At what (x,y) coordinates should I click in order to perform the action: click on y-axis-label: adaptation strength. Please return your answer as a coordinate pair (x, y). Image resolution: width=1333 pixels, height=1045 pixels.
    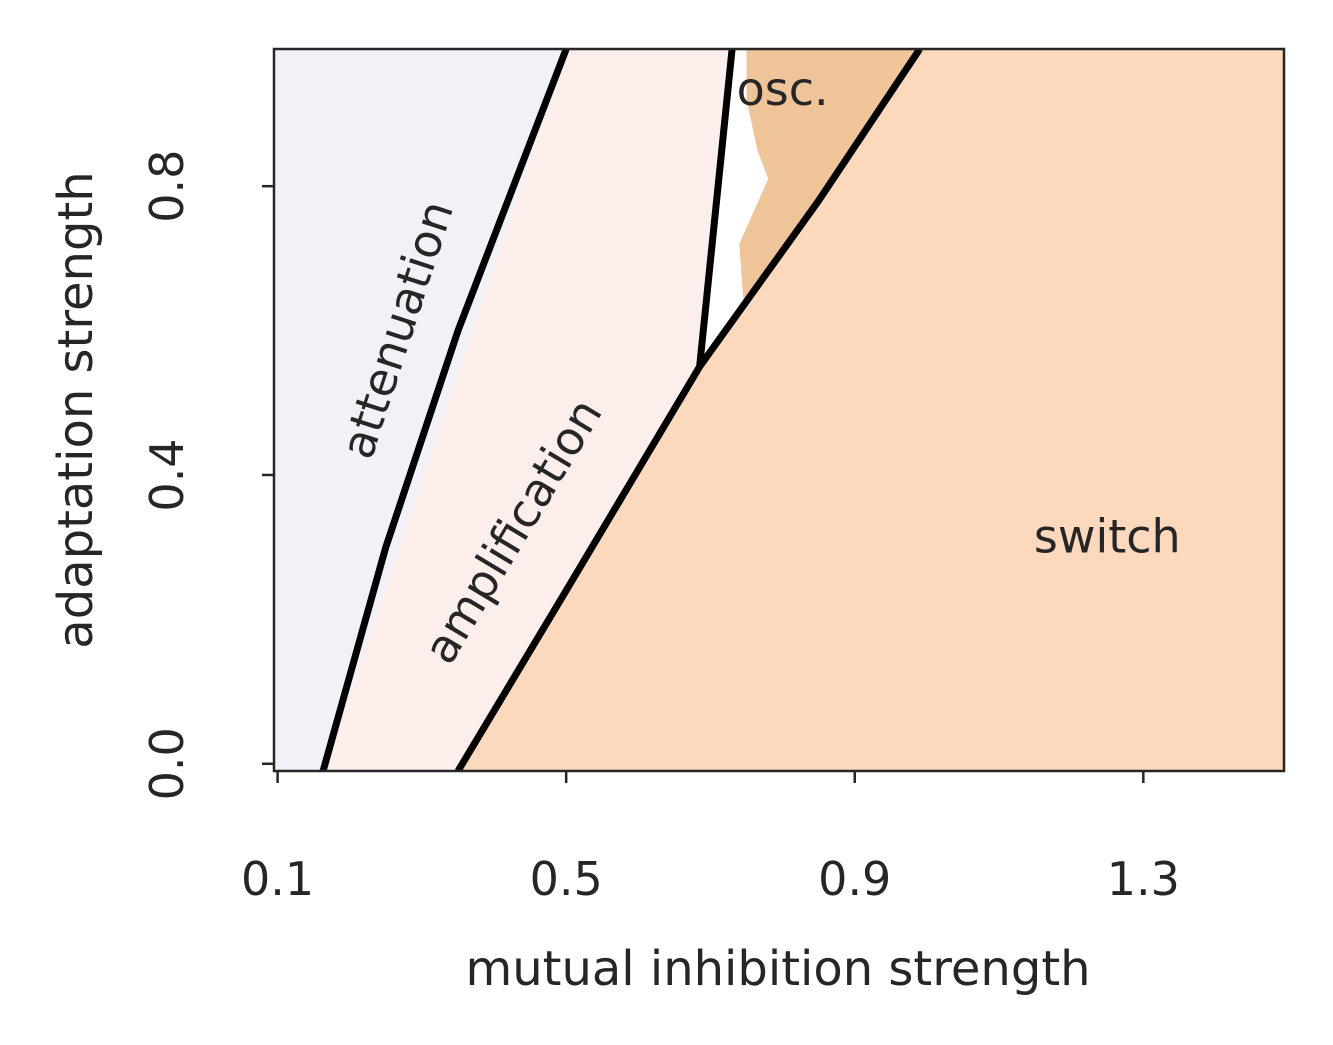
    Looking at the image, I should click on (76, 409).